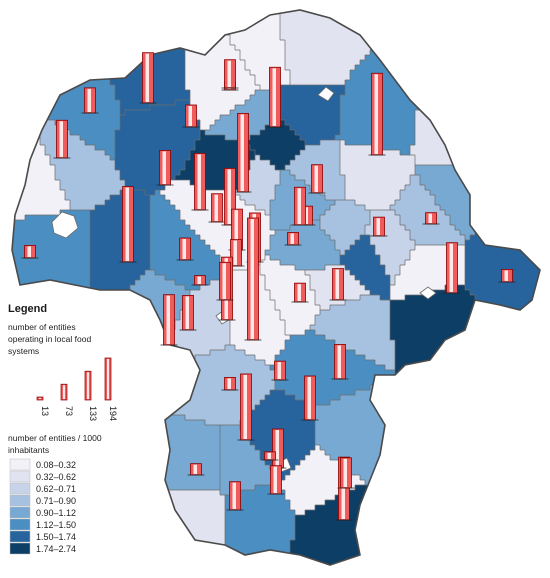 The image size is (550, 578). What do you see at coordinates (56, 525) in the screenshot?
I see `legend-class-label: 1.12–1.50` at bounding box center [56, 525].